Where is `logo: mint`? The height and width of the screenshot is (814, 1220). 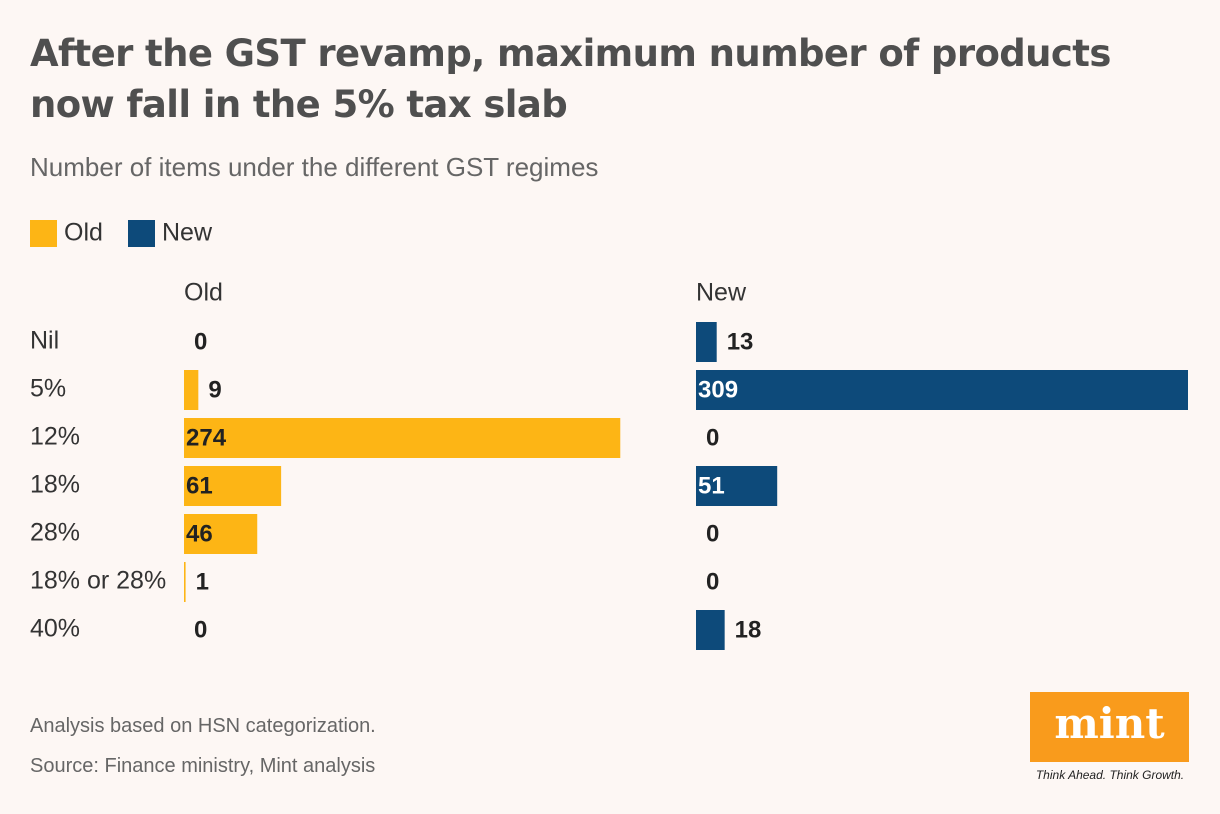 logo: mint is located at coordinates (1109, 727).